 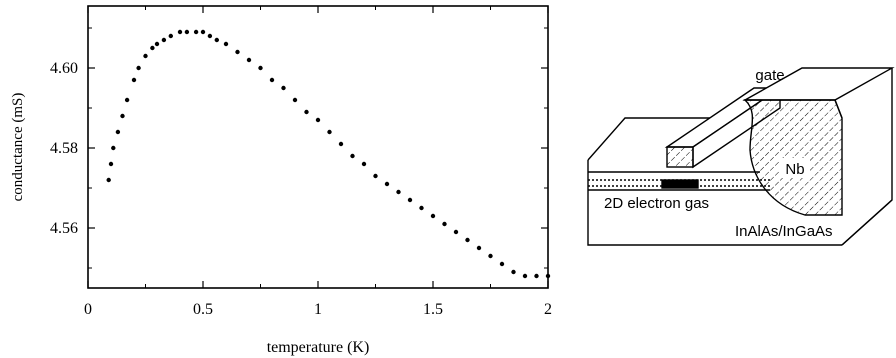 I want to click on y-tick-label: 4.56, so click(x=64, y=228).